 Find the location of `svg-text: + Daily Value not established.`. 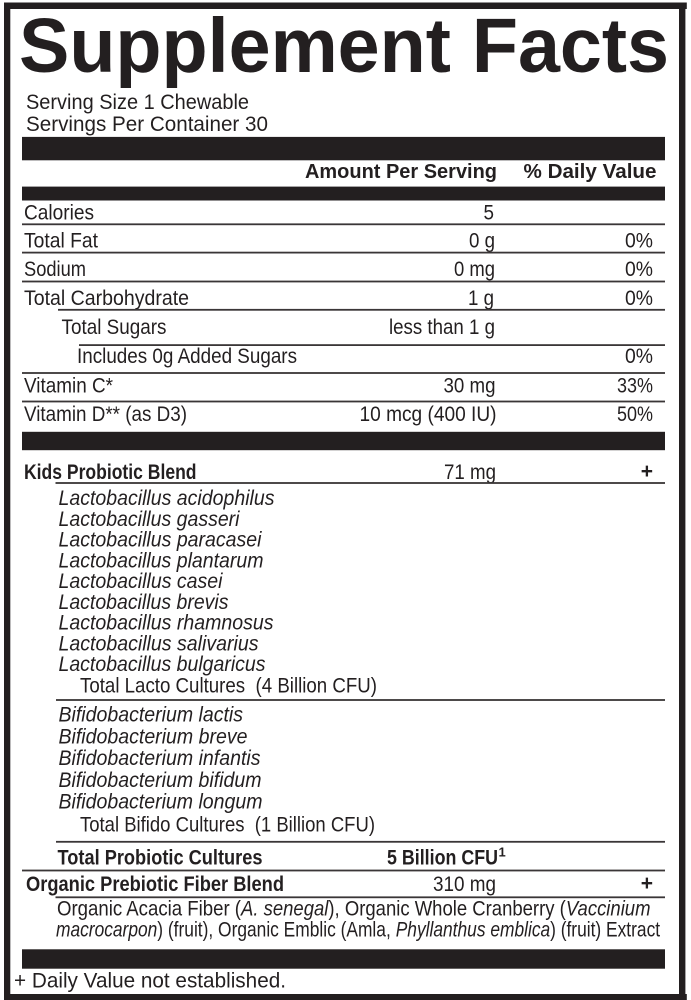

svg-text: + Daily Value not established. is located at coordinates (150, 981).